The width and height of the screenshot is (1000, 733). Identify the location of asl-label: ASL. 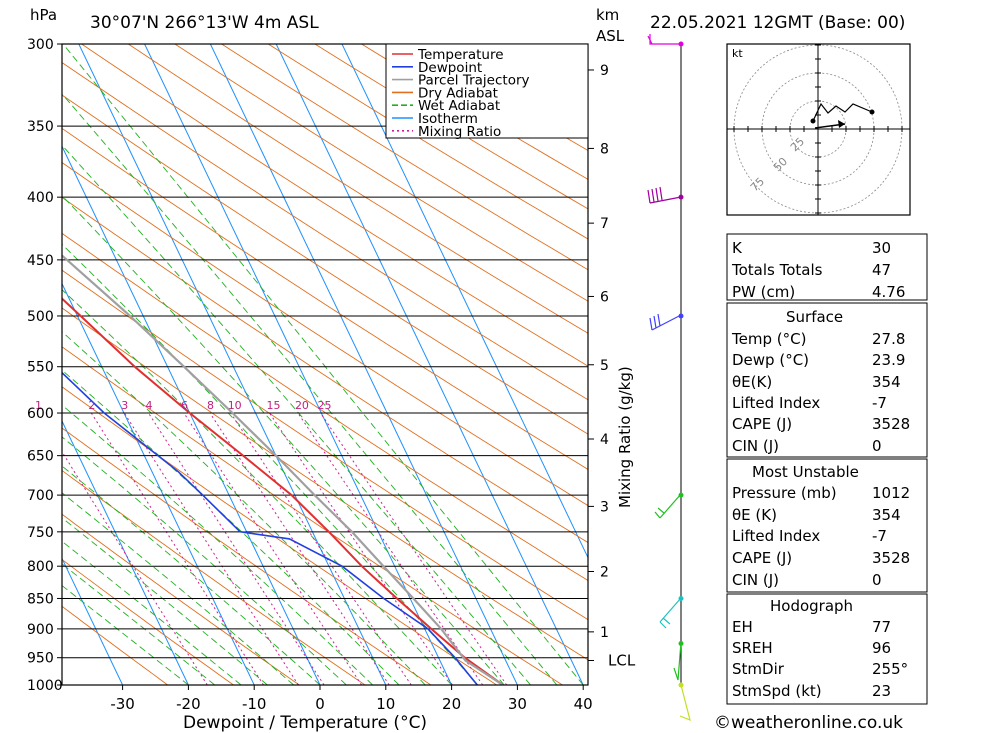
(610, 36).